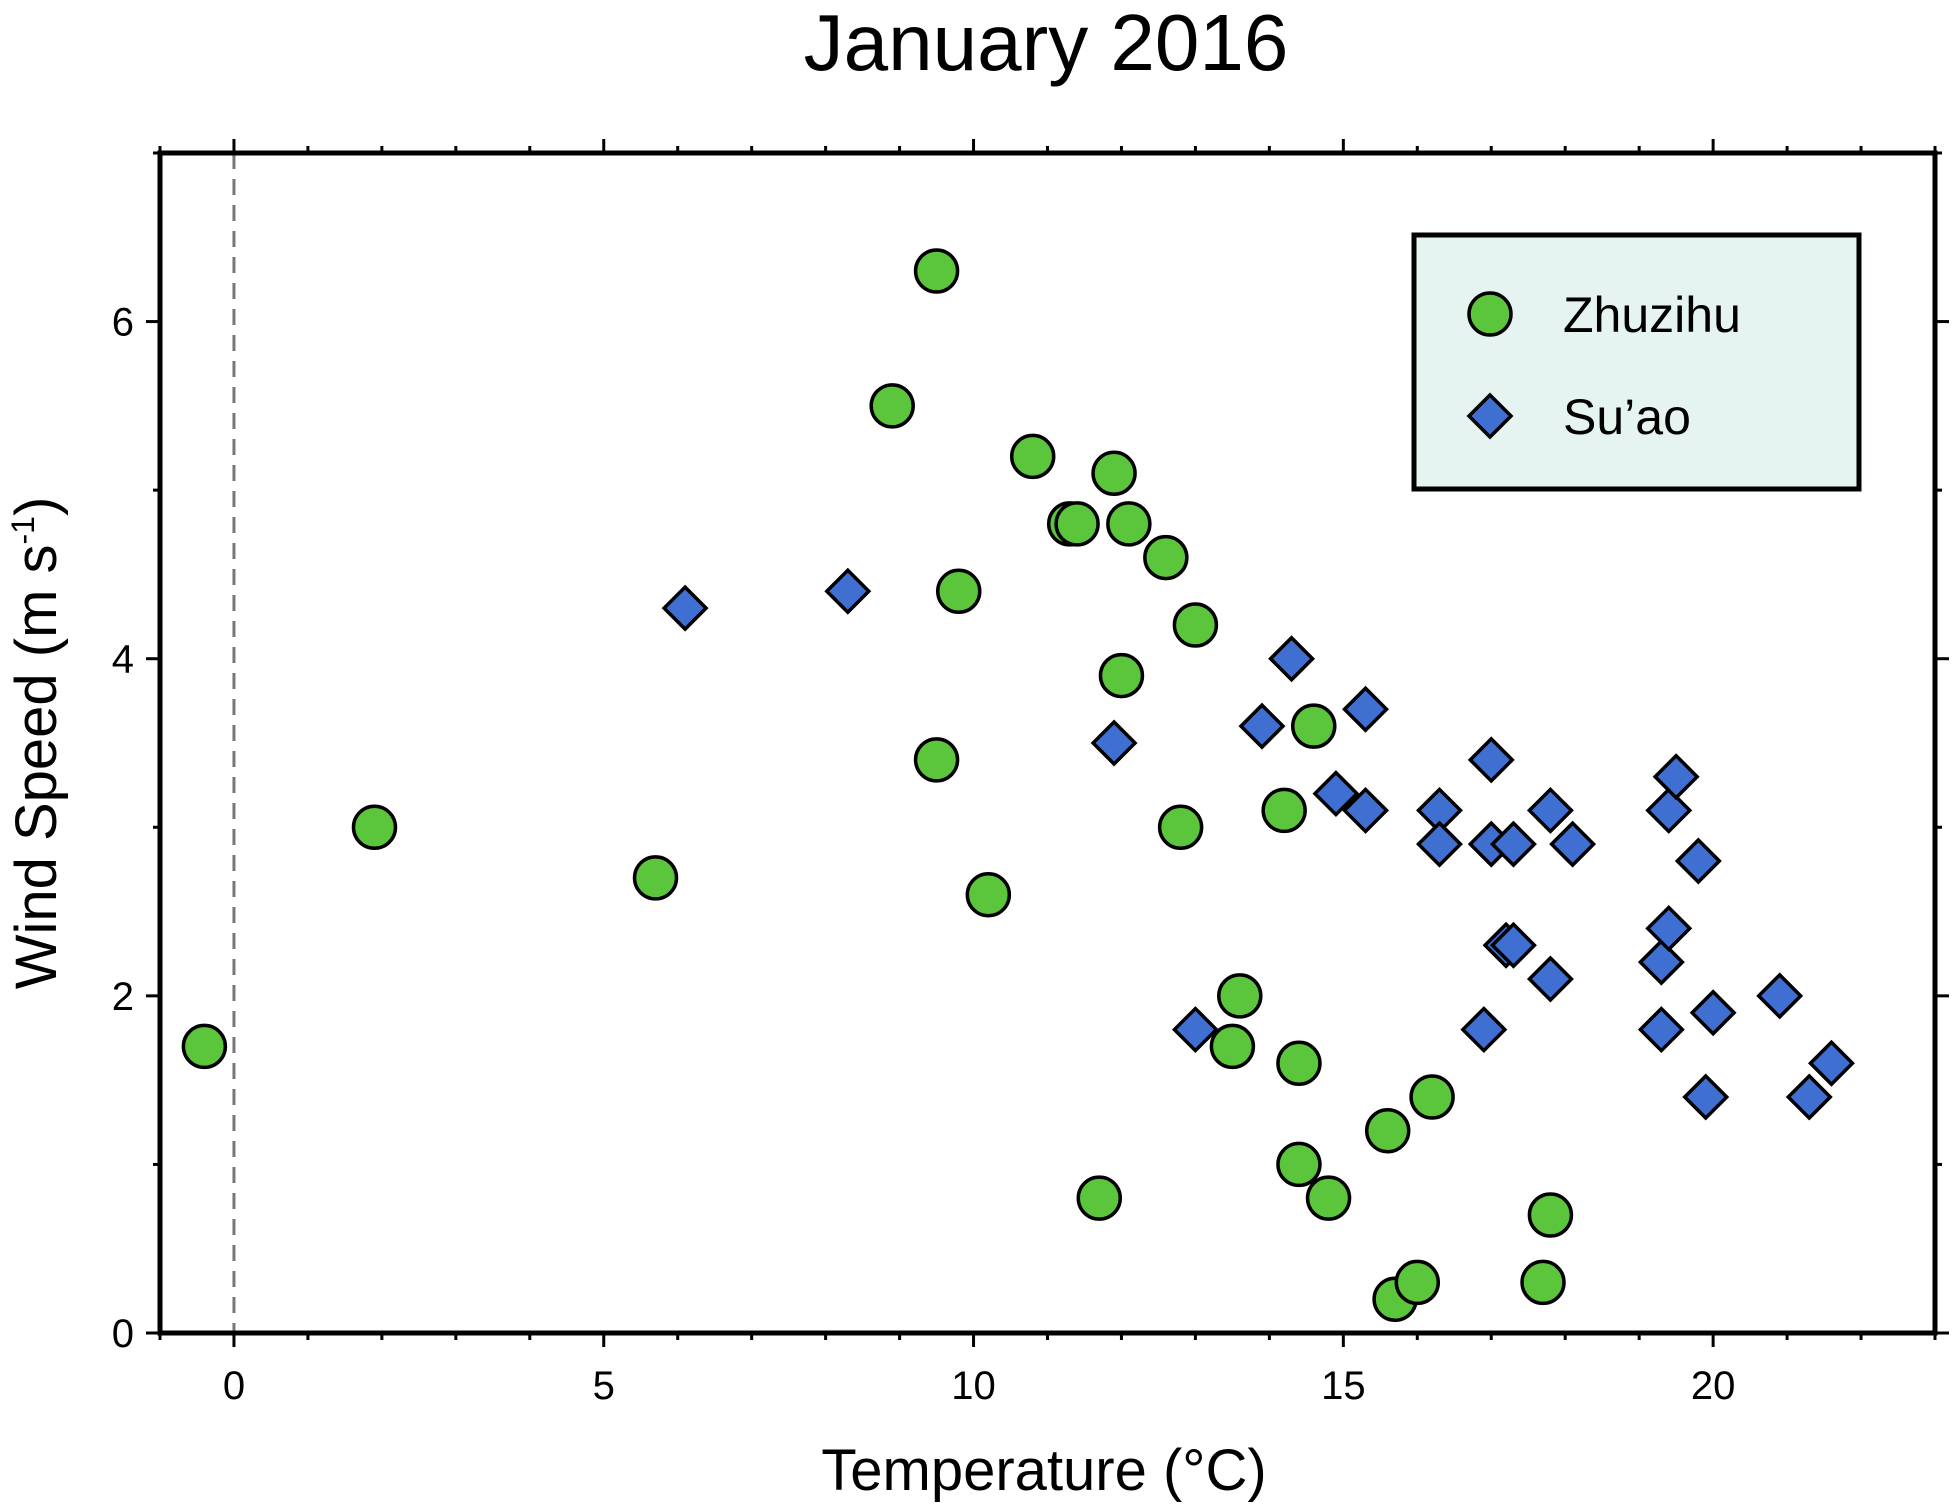  I want to click on y-axis-label-main: Wind Speed (m s, so click(36, 766).